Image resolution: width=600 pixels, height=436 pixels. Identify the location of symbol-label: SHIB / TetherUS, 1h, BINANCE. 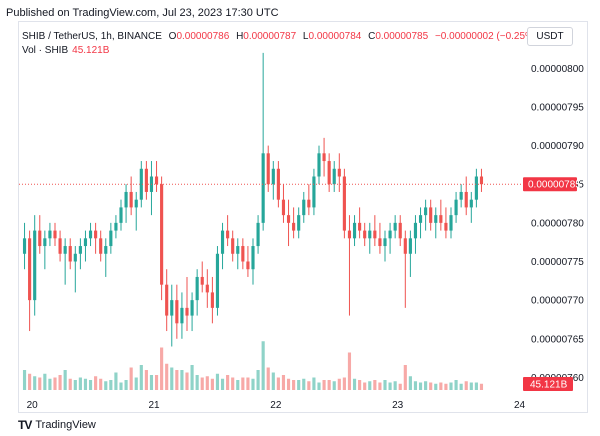
(92, 36).